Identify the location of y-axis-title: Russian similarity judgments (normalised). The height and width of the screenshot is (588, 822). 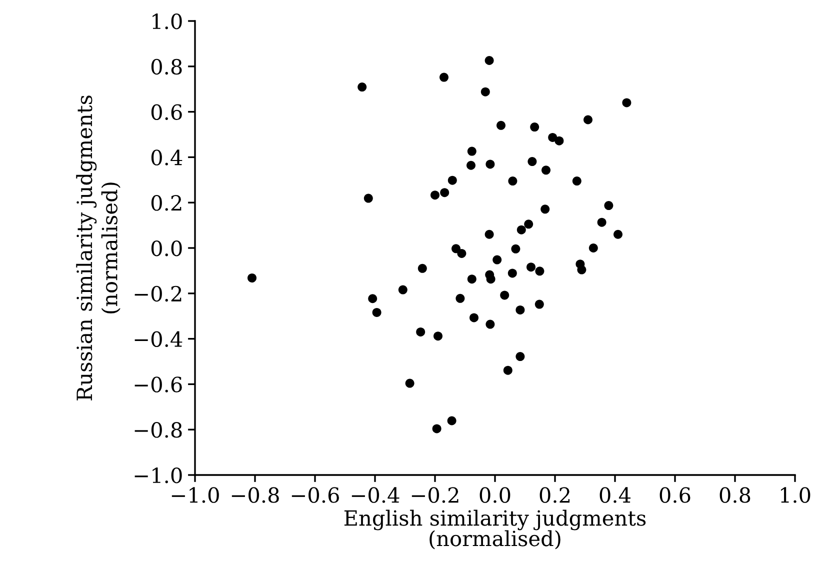
(98, 248).